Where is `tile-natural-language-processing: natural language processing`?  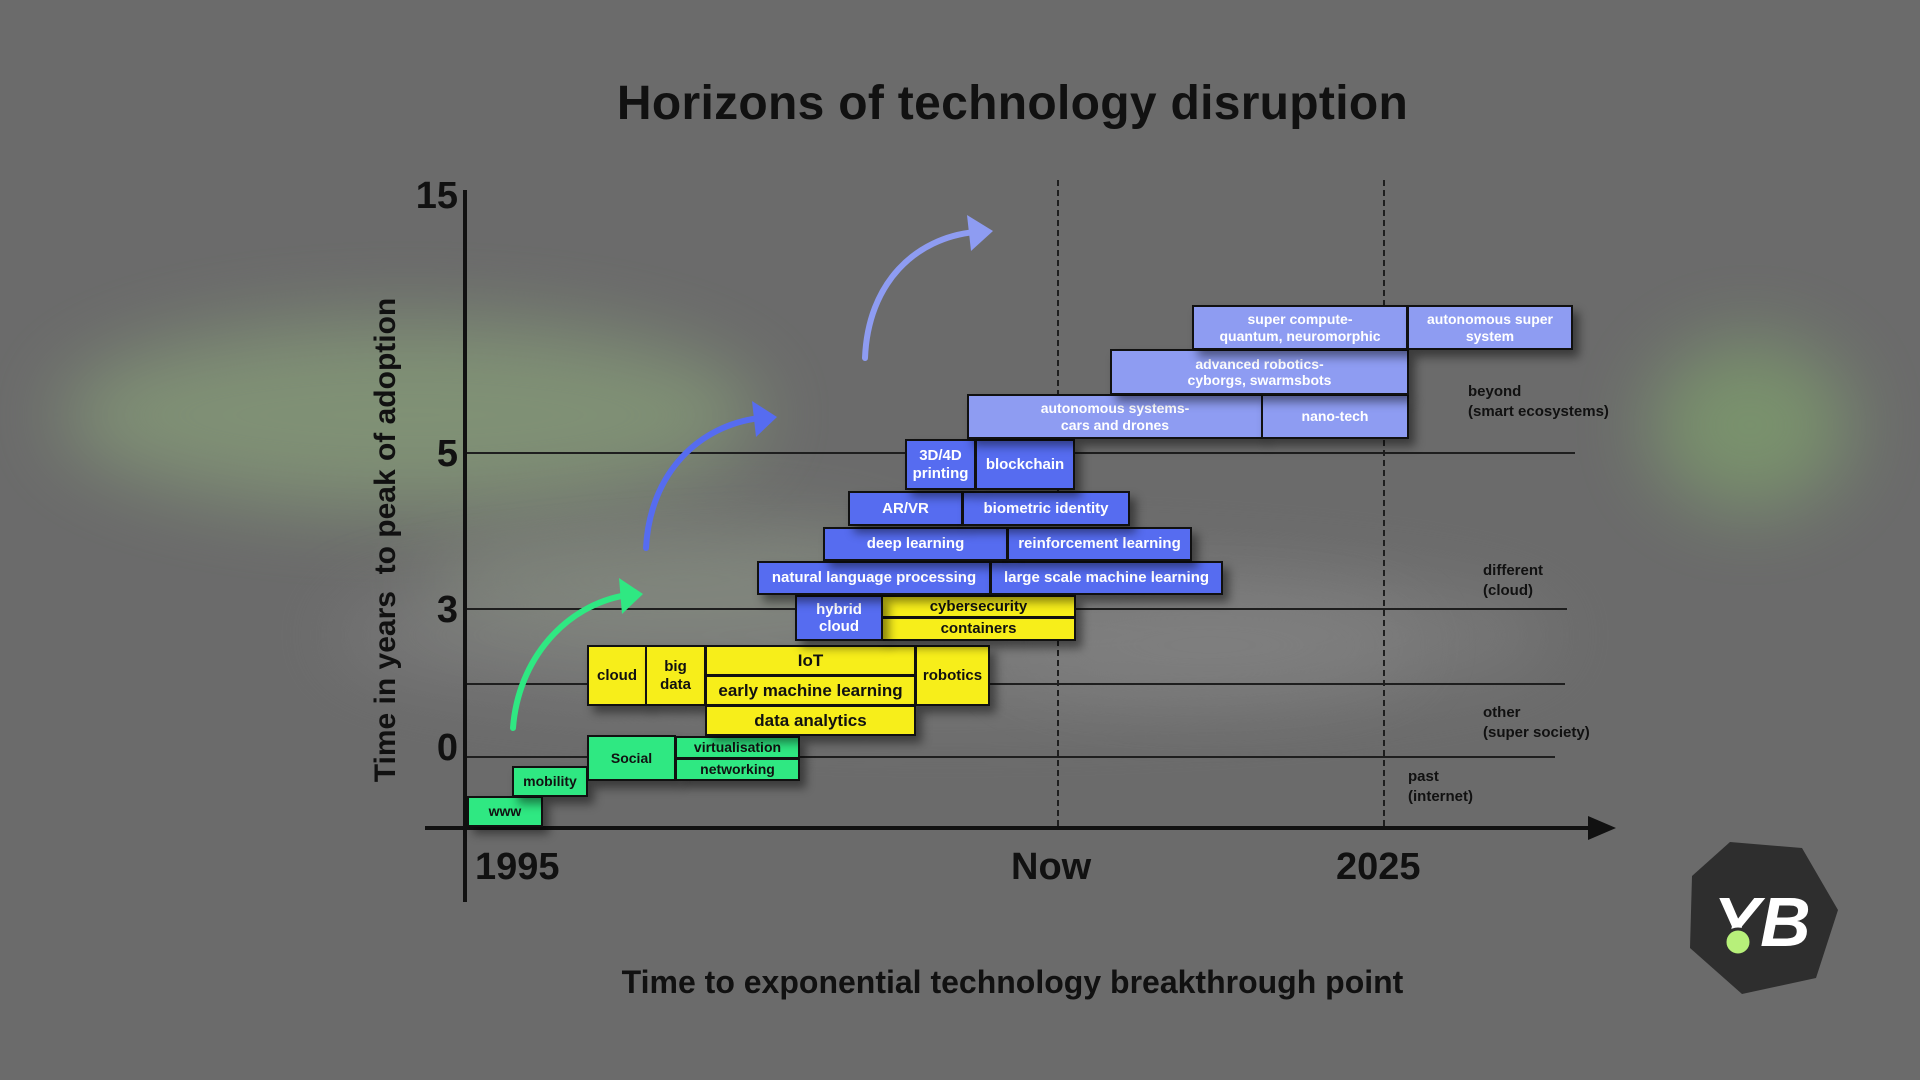
tile-natural-language-processing: natural language processing is located at coordinates (874, 578).